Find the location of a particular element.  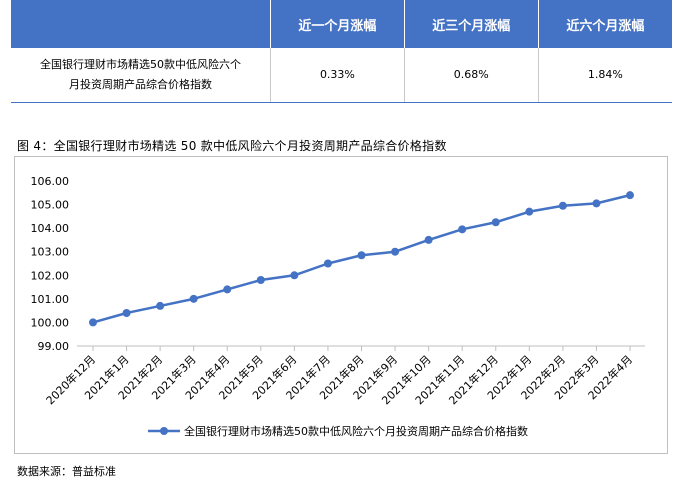

y-tick-label: 106.00 is located at coordinates (50, 181).